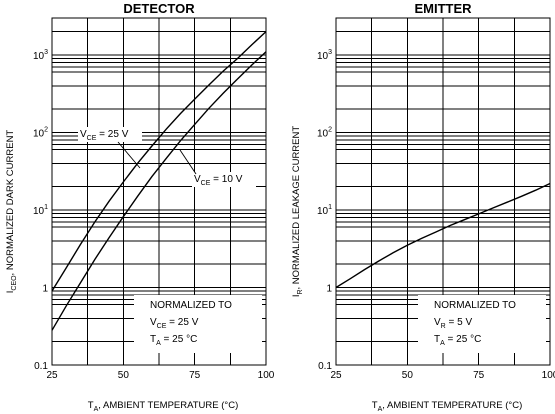 The image size is (555, 414). I want to click on chart-title: EMITTER, so click(443, 8).